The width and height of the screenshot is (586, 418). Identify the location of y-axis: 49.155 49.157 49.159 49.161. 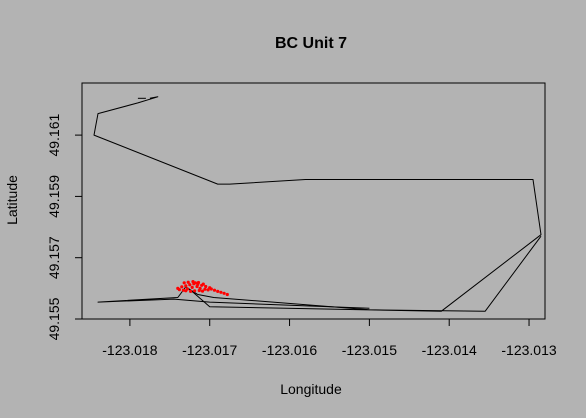
(64, 226).